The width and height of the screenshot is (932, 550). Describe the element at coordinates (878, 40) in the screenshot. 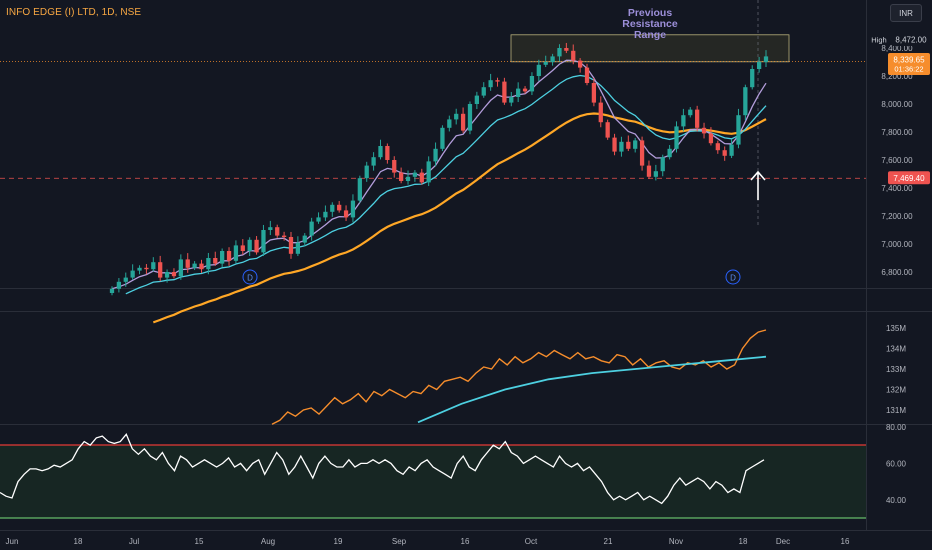

I see `high-tag: High` at that location.